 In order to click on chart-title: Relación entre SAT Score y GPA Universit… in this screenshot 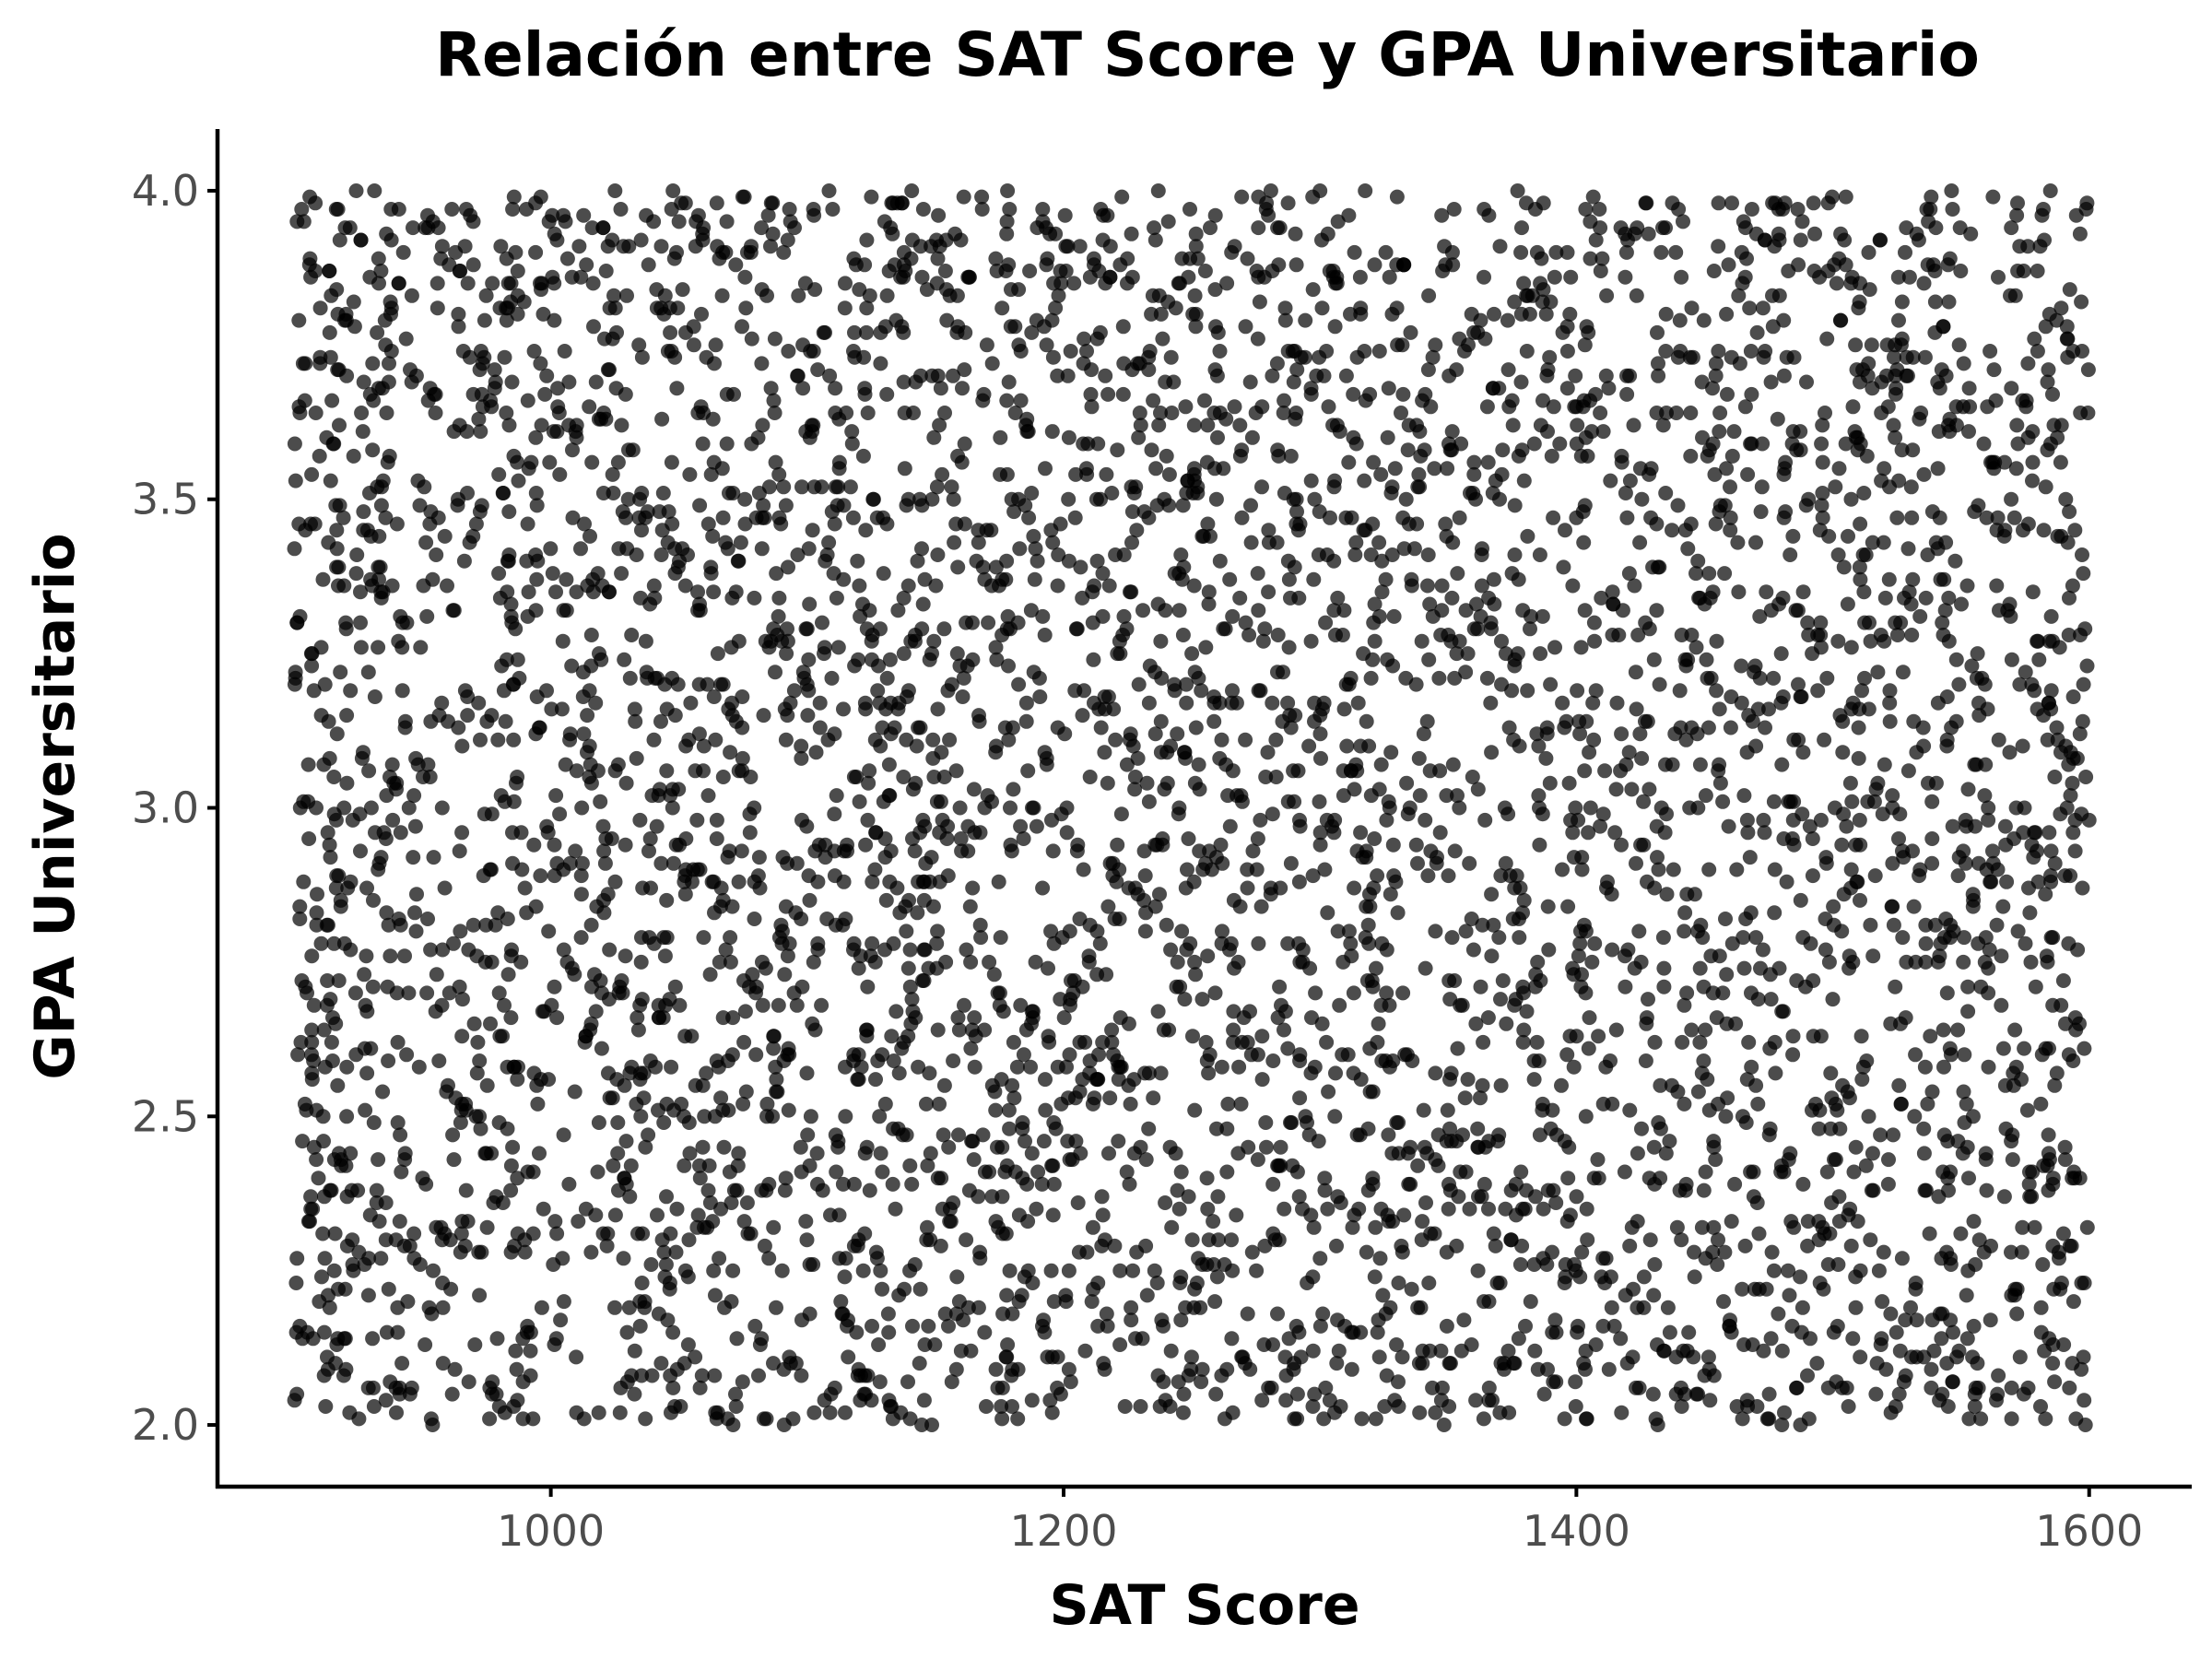, I will do `click(1207, 54)`.